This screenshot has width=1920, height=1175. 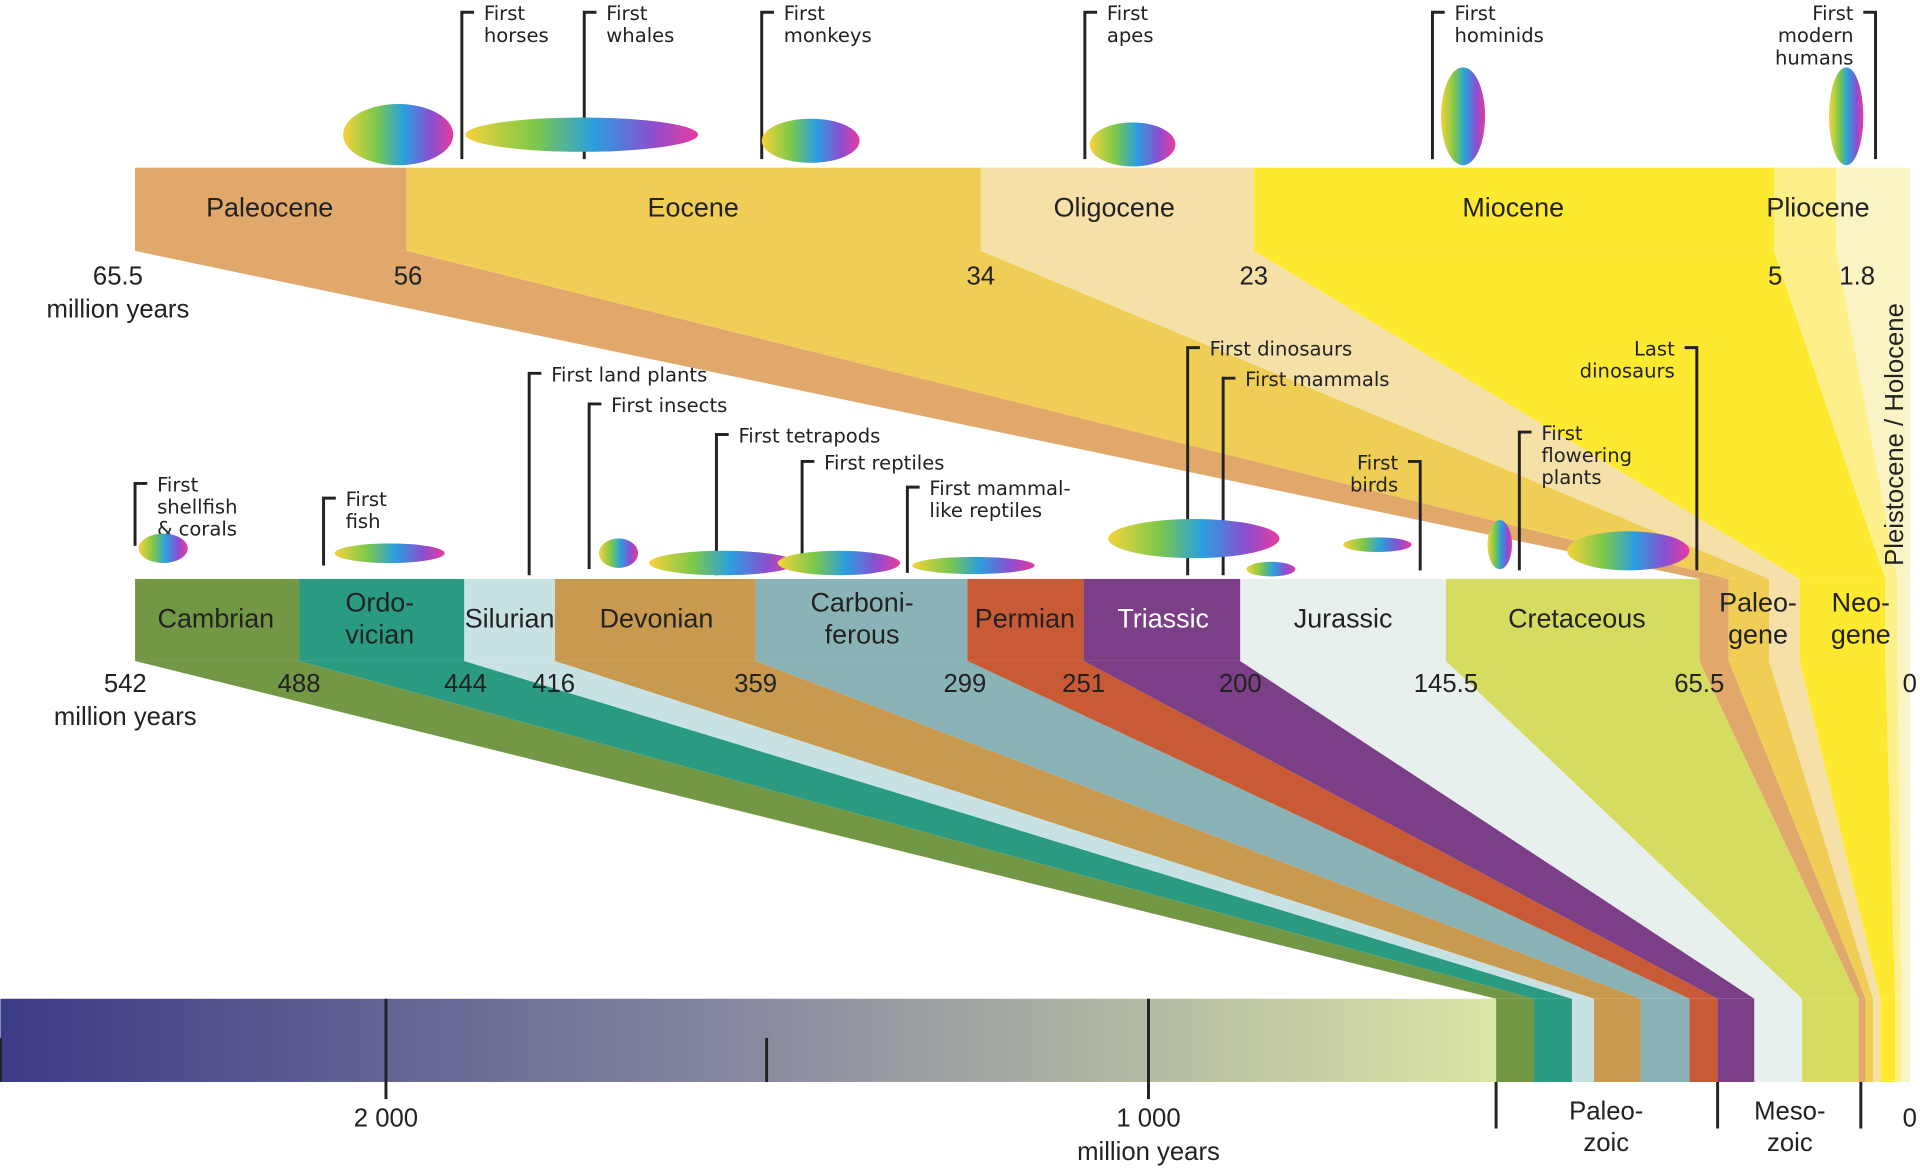 I want to click on event-label: First dinosaurs, so click(x=1281, y=349).